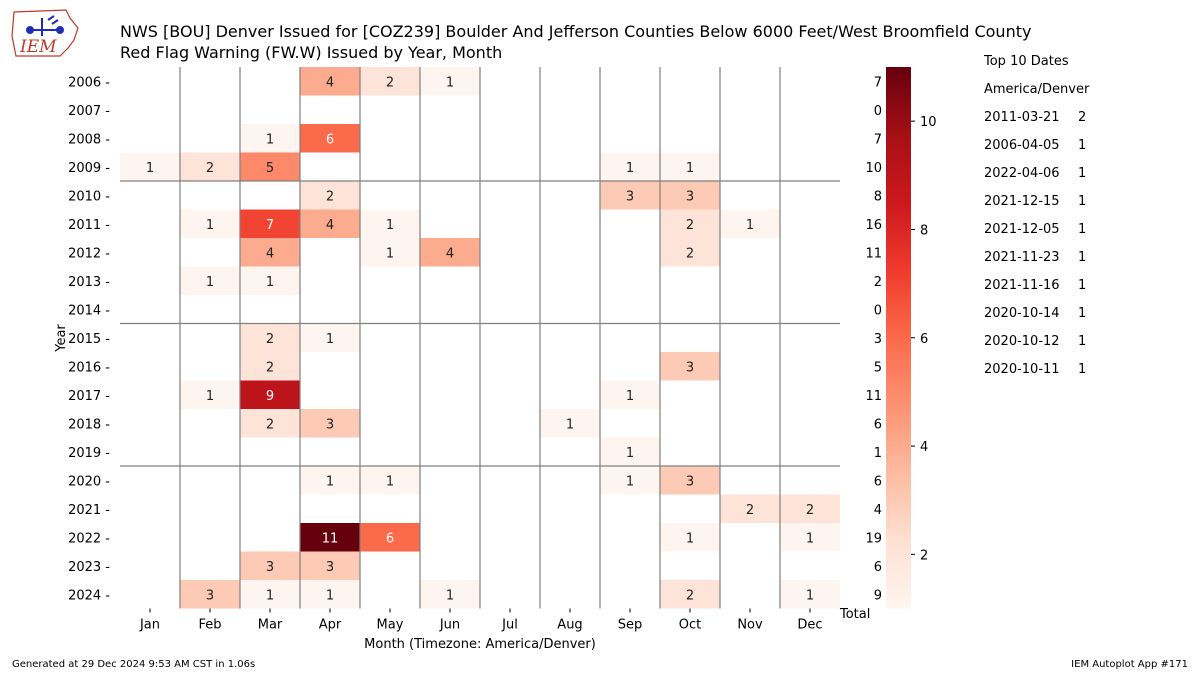  Describe the element at coordinates (270, 625) in the screenshot. I see `x-tick-label: Mar` at that location.